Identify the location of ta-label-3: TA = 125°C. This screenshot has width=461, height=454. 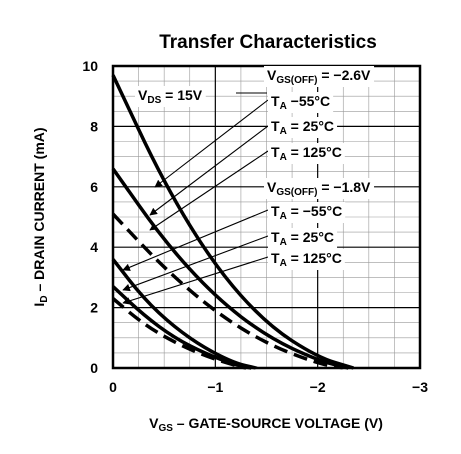
(306, 153).